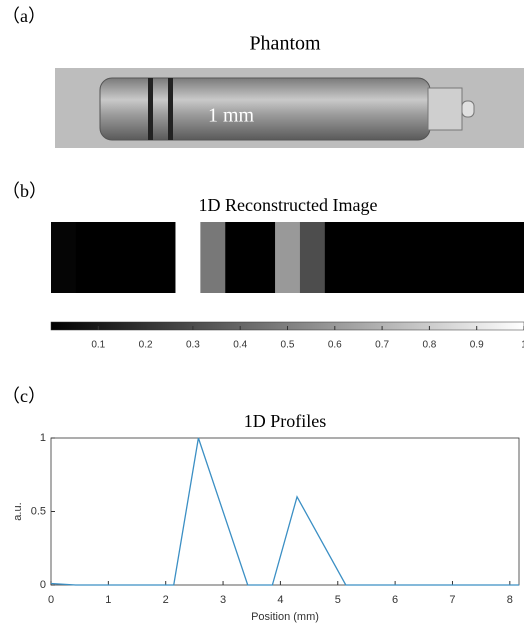  Describe the element at coordinates (223, 600) in the screenshot. I see `x-tick-label: 3` at that location.